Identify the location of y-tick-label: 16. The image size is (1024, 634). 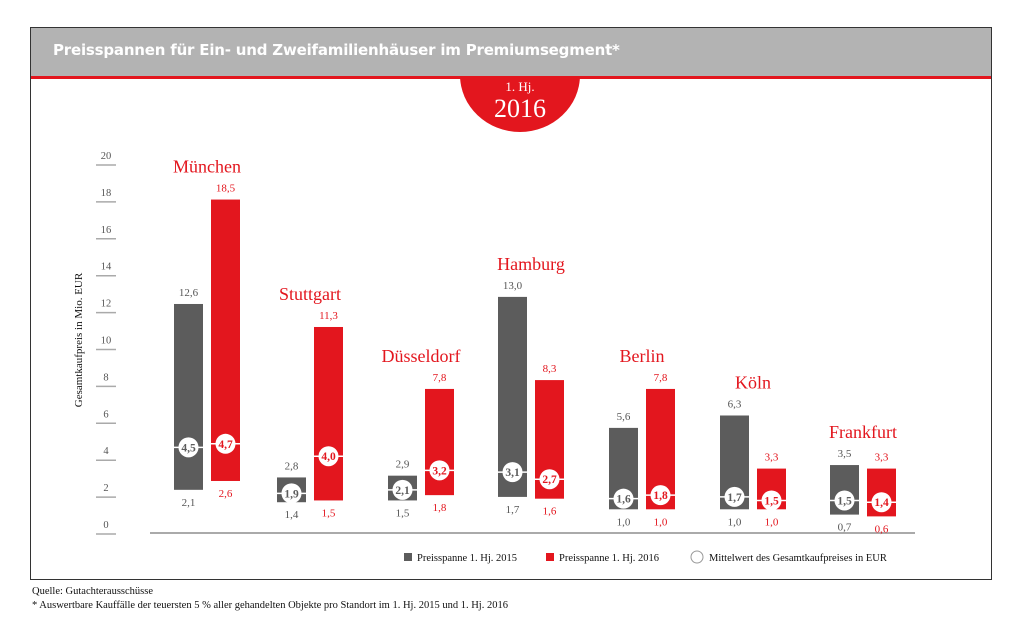
(106, 230).